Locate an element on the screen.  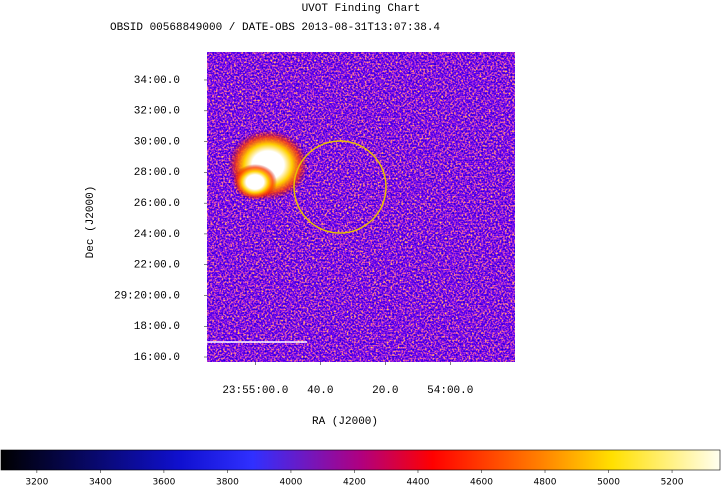
colorbar-tick-label: 4200 is located at coordinates (354, 483).